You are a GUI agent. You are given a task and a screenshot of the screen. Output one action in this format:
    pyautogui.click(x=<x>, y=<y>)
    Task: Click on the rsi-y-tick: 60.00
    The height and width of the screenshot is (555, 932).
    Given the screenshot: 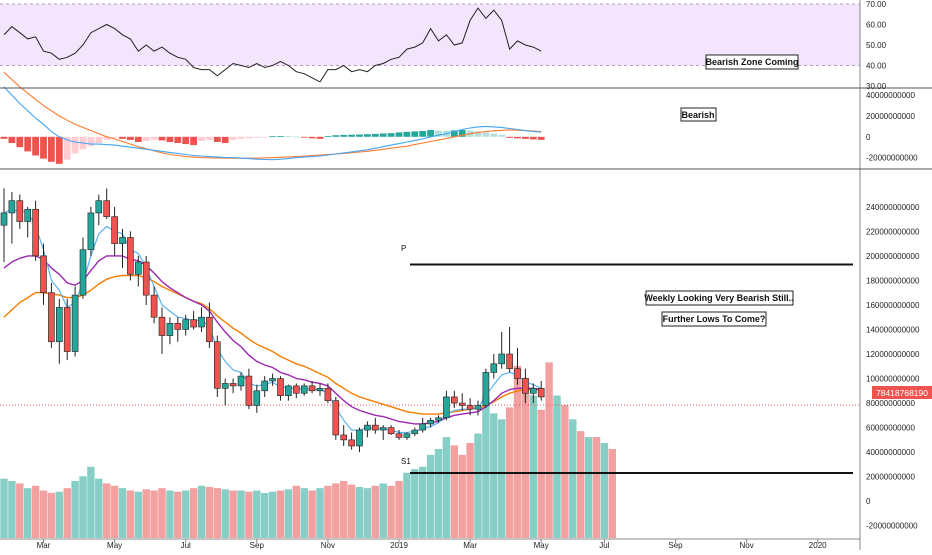 What is the action you would take?
    pyautogui.click(x=876, y=25)
    